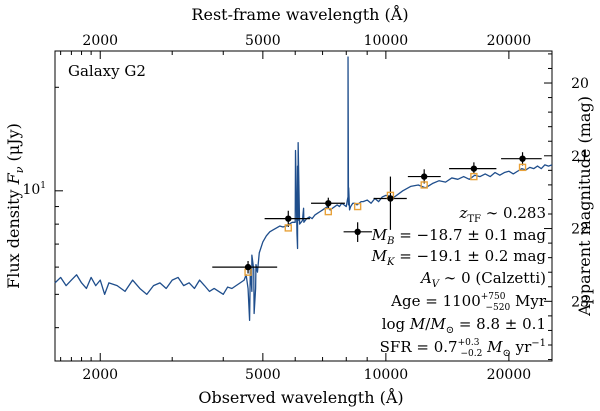  I want to click on age-text: Age = 1100+750 −520 Myr, so click(468, 302).